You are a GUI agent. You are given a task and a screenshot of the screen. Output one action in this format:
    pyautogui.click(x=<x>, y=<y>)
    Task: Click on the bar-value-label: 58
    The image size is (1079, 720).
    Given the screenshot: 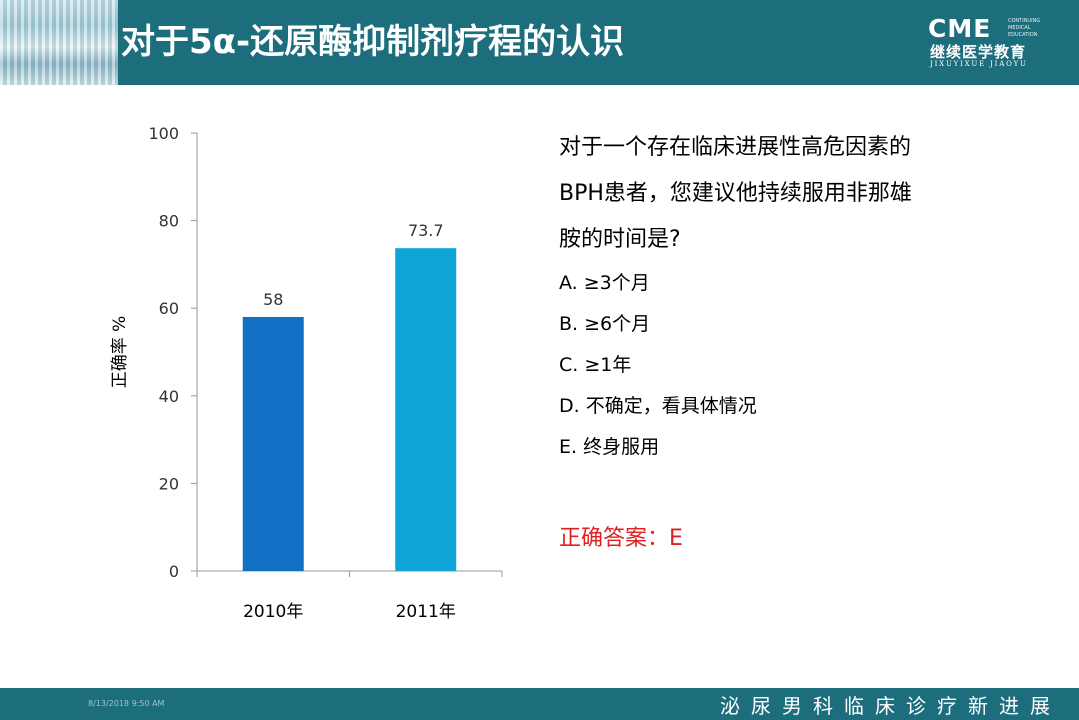 What is the action you would take?
    pyautogui.click(x=273, y=299)
    